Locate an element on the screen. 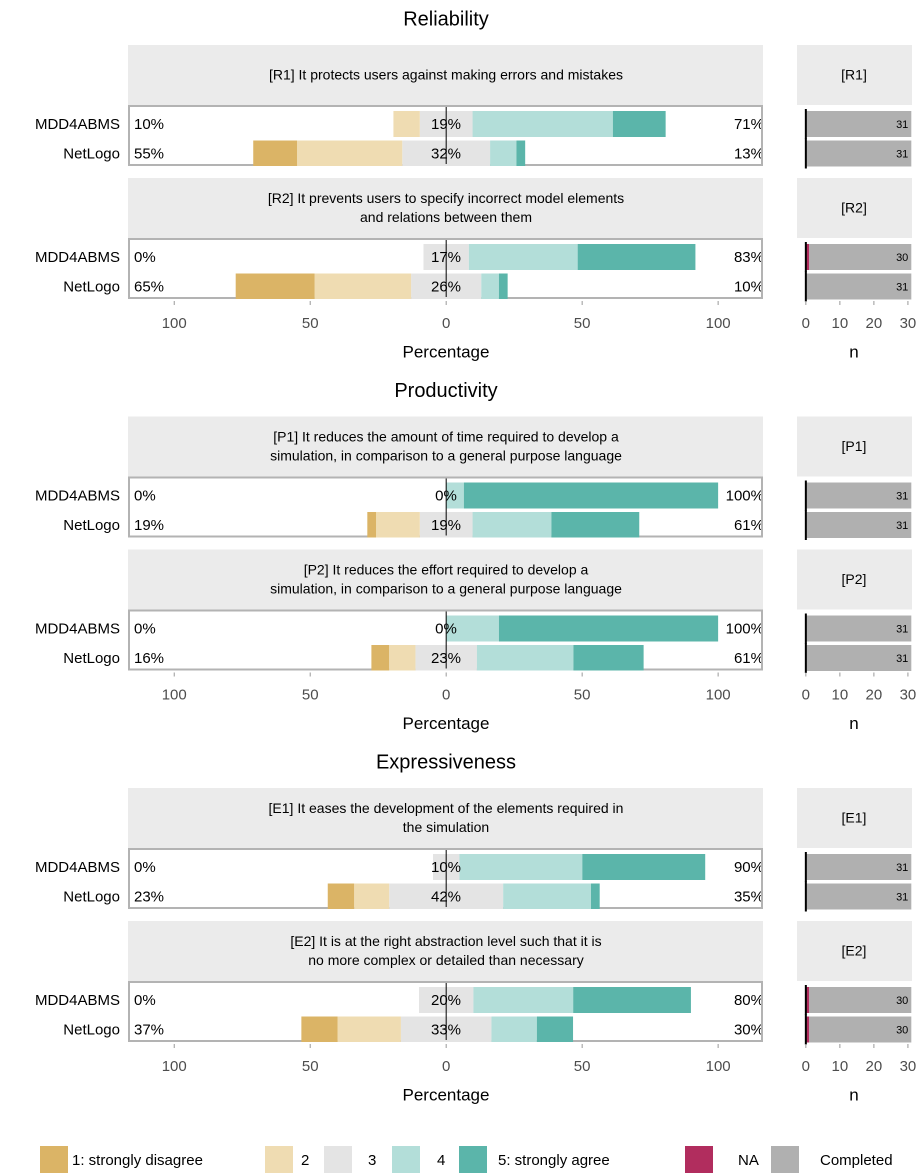  facet-label: [R1] is located at coordinates (854, 75).